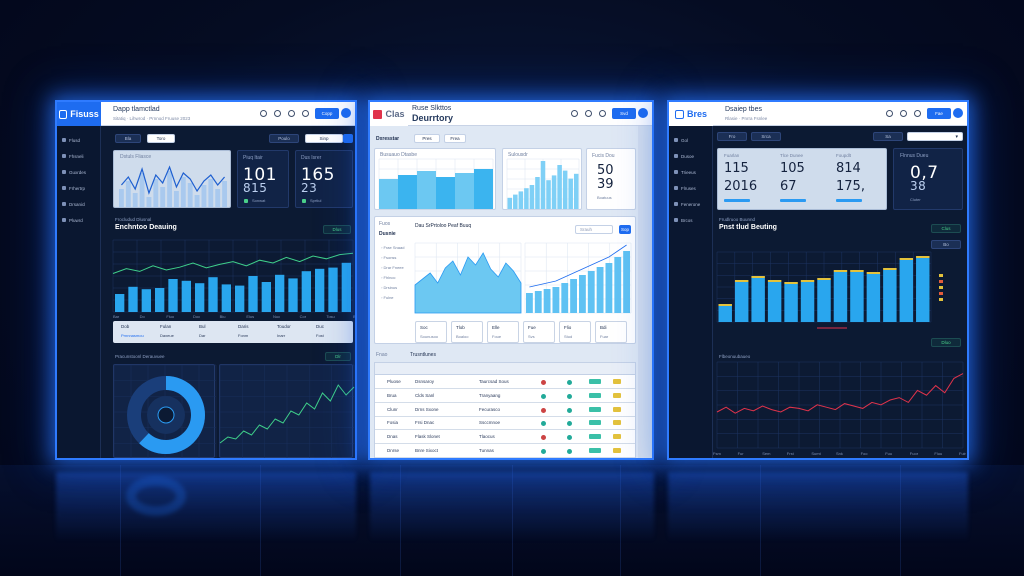  I want to click on sidebar-item: Guxrdes, so click(78, 172).